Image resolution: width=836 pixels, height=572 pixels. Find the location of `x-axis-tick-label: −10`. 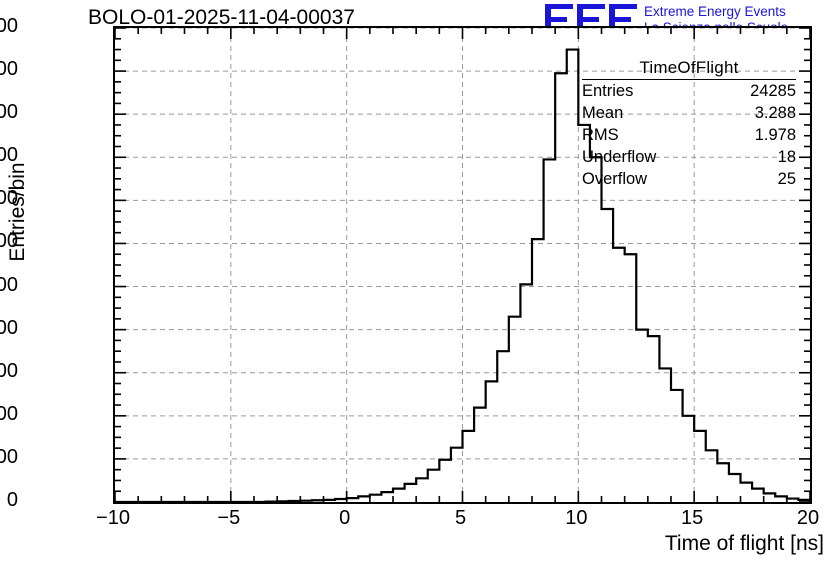

x-axis-tick-label: −10 is located at coordinates (113, 518).